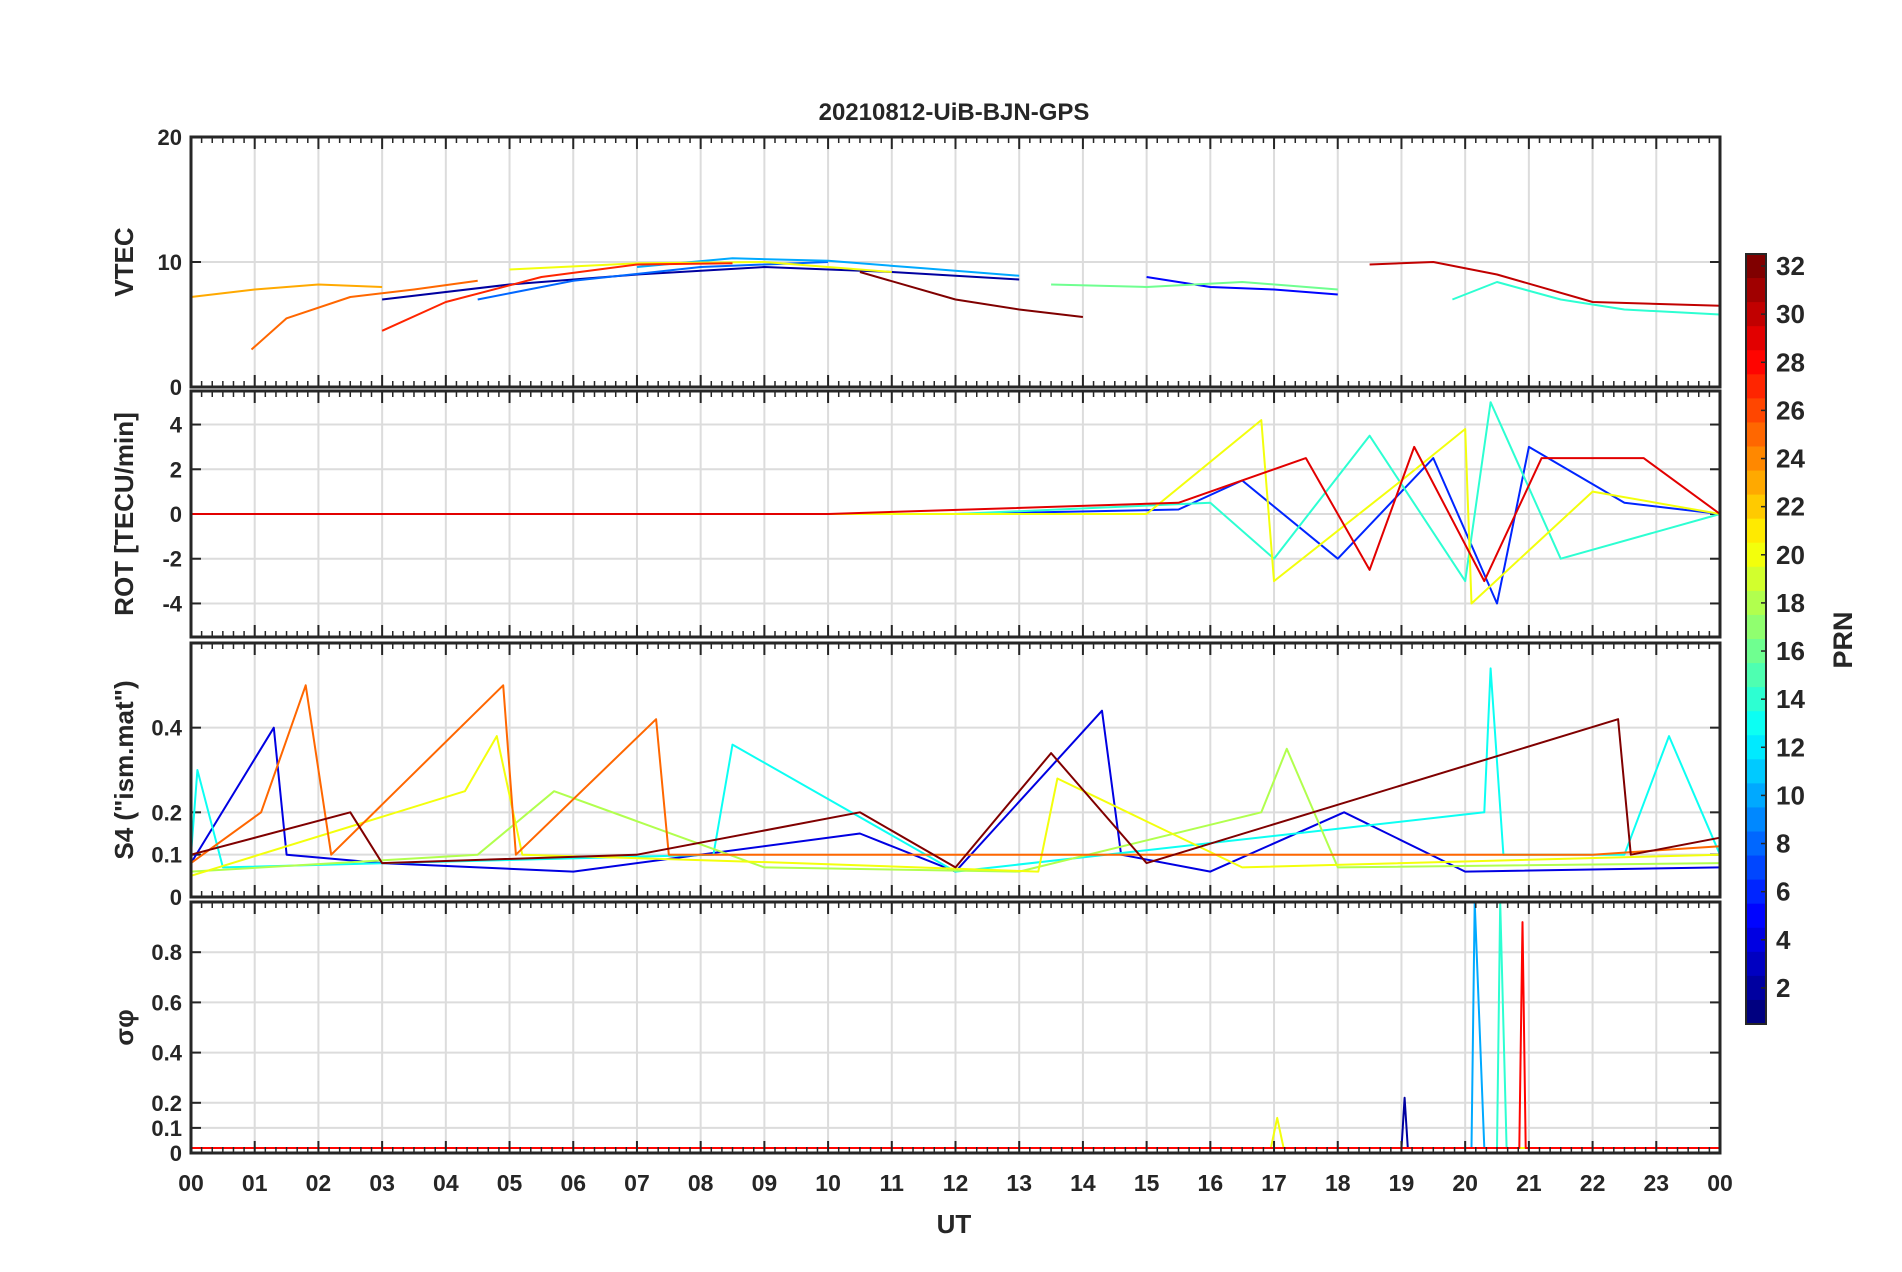 The width and height of the screenshot is (1902, 1272). I want to click on x-tick-label: 02, so click(319, 1183).